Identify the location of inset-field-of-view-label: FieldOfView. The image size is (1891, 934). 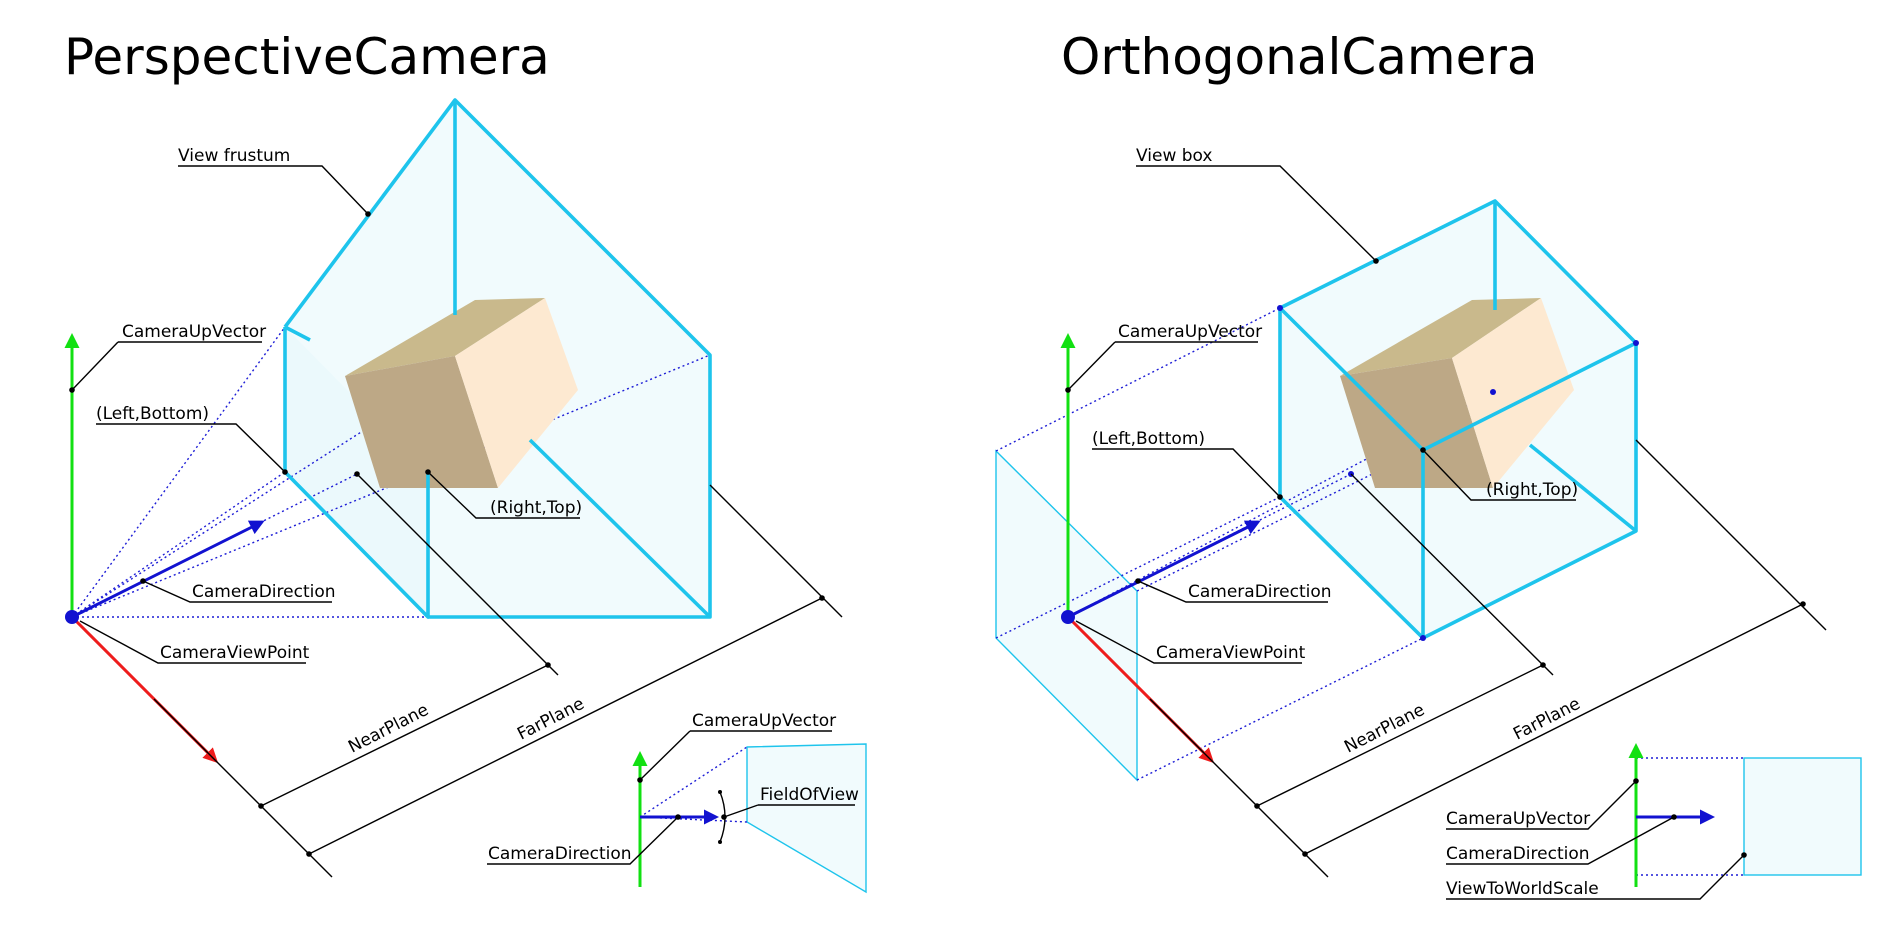
(809, 795).